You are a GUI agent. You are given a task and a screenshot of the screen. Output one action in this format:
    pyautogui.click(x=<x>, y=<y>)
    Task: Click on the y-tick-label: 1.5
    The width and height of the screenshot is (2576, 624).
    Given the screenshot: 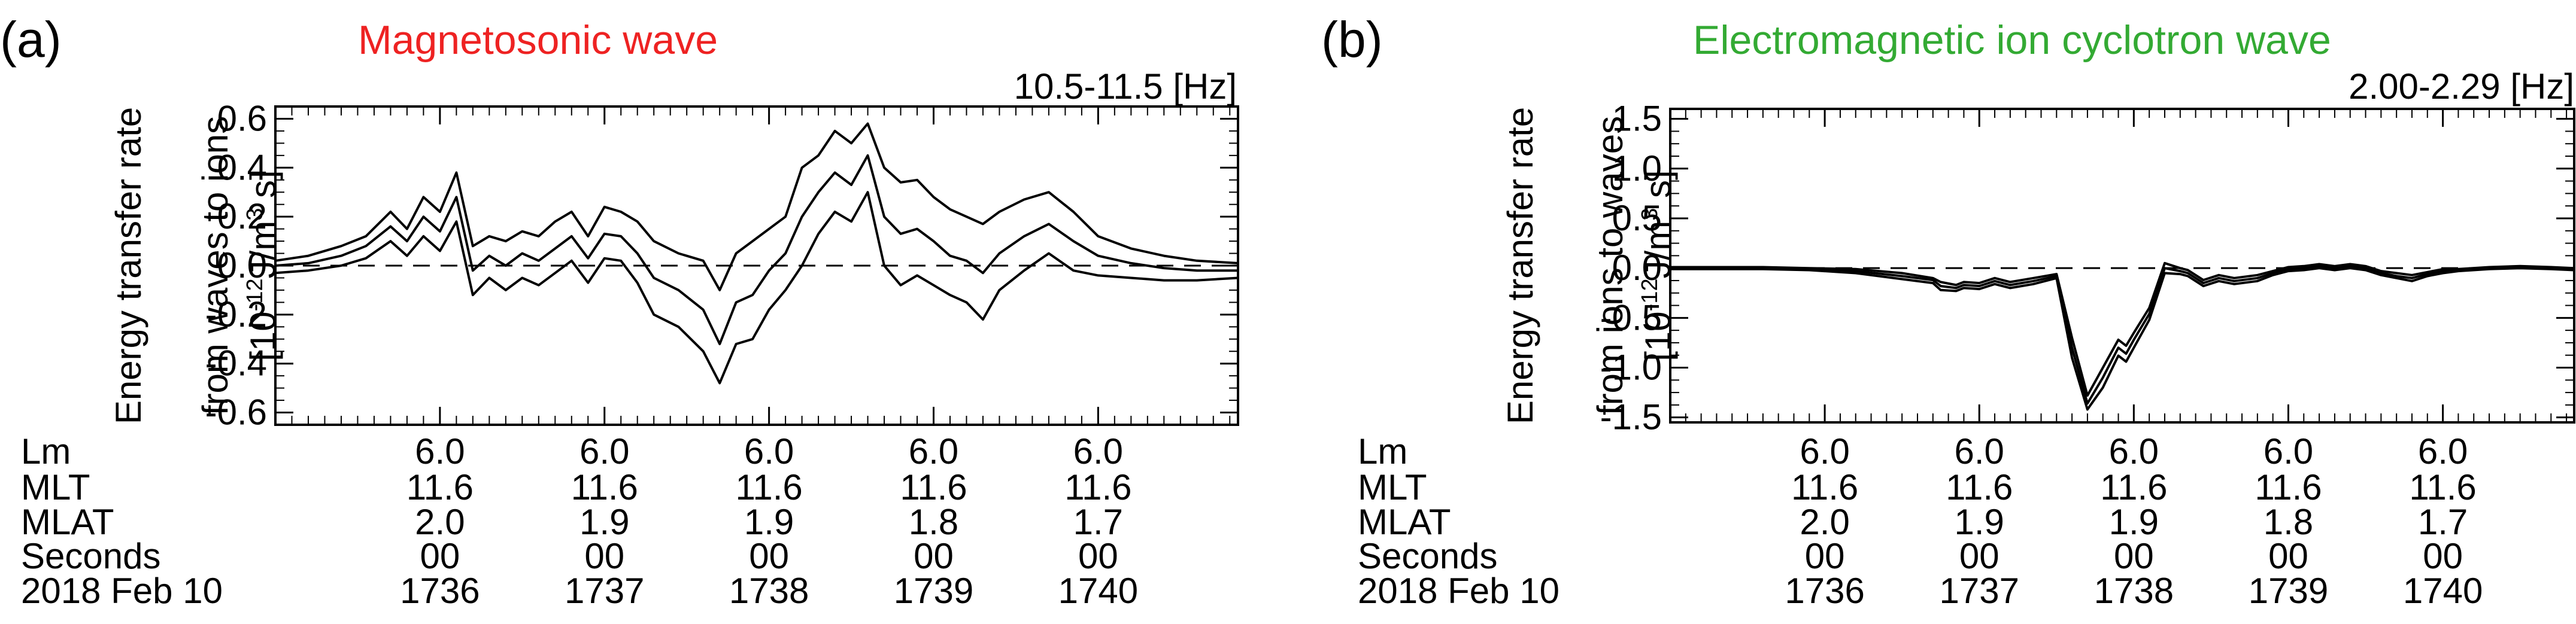 What is the action you would take?
    pyautogui.click(x=1637, y=119)
    